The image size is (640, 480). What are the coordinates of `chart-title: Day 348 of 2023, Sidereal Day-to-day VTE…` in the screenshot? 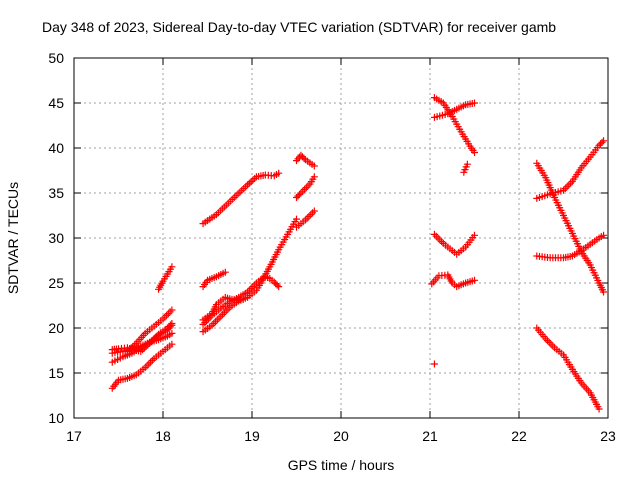 It's located at (299, 27).